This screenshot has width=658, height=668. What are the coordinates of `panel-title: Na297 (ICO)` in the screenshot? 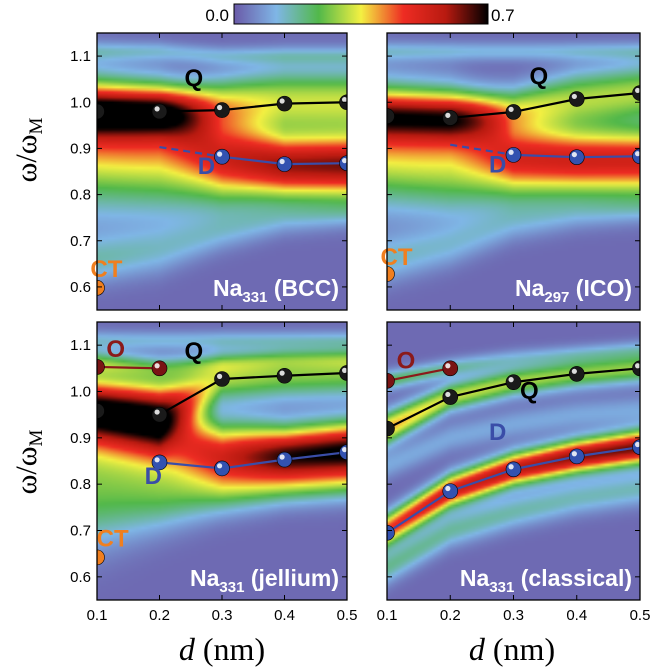 It's located at (573, 290).